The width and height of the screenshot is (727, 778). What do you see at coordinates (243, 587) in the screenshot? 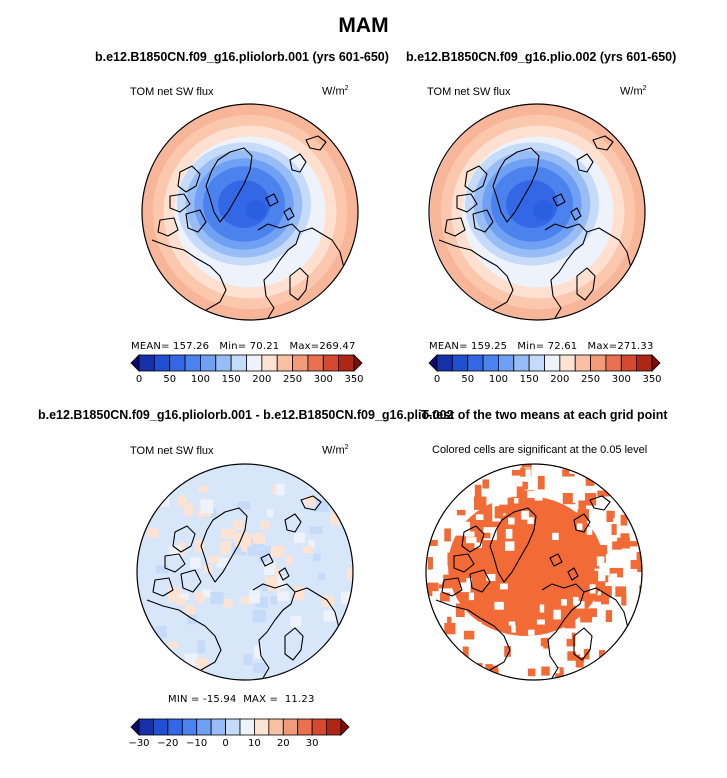
I see `coastlines` at bounding box center [243, 587].